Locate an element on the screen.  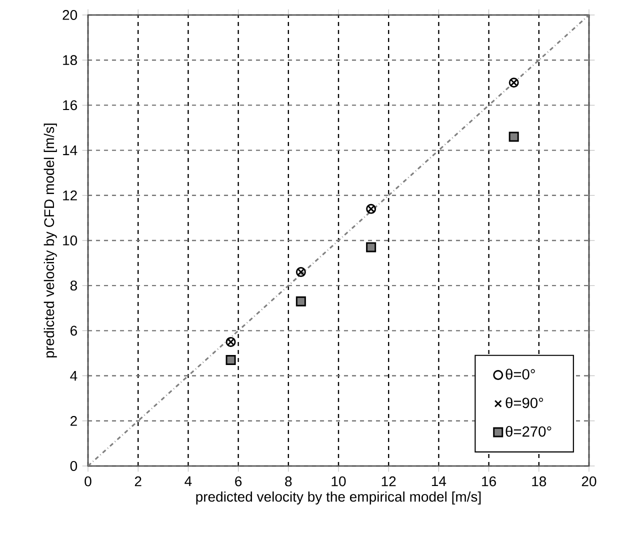
y-tick-label: 4 is located at coordinates (74, 375).